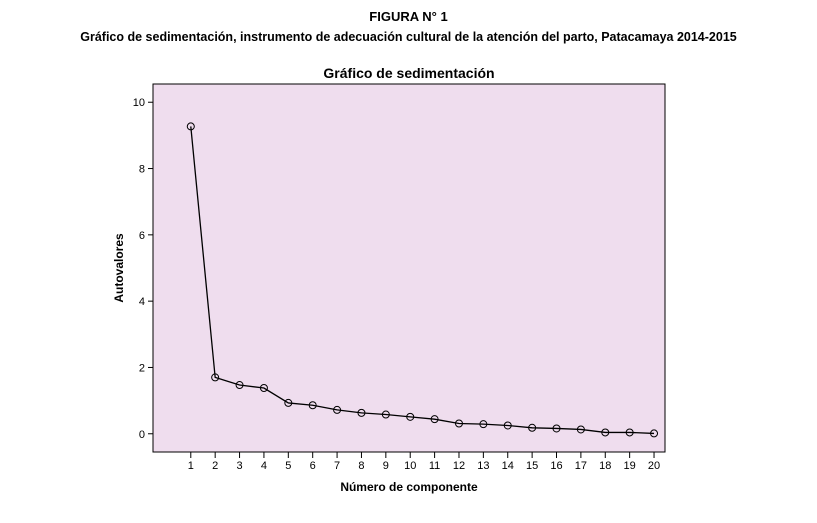  I want to click on x-tick-label: 6, so click(313, 466).